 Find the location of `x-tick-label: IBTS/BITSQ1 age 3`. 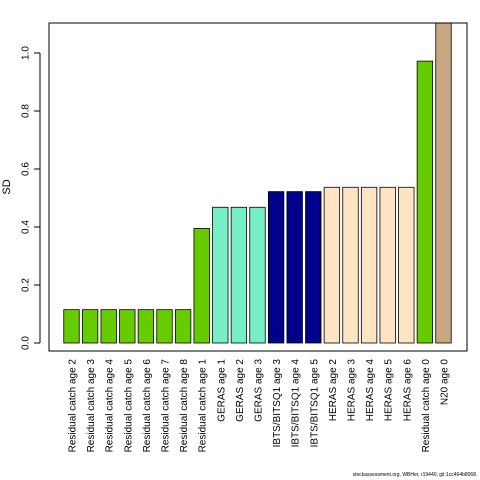

x-tick-label: IBTS/BITSQ1 age 3 is located at coordinates (277, 403).